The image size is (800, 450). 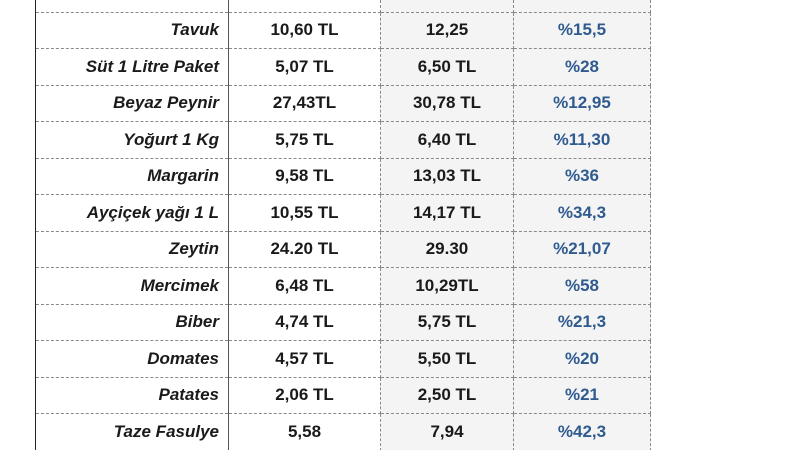 I want to click on increase: %21,3, so click(x=582, y=322).